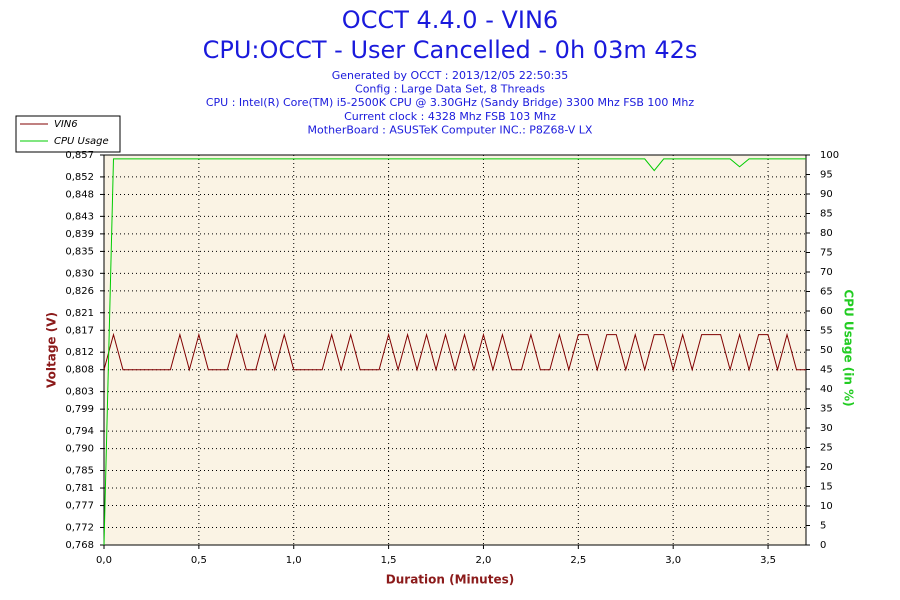 This screenshot has height=600, width=900. Describe the element at coordinates (79, 291) in the screenshot. I see `y-tick-label: 0,826` at that location.